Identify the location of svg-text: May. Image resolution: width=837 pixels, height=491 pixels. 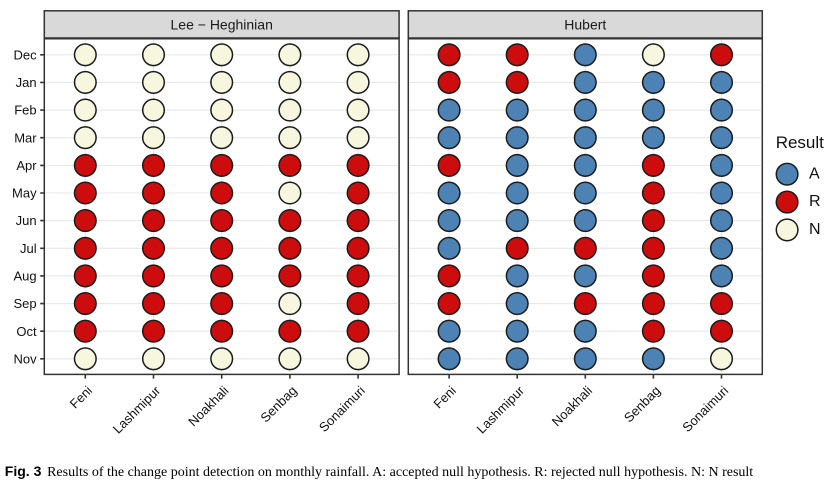
(24, 193).